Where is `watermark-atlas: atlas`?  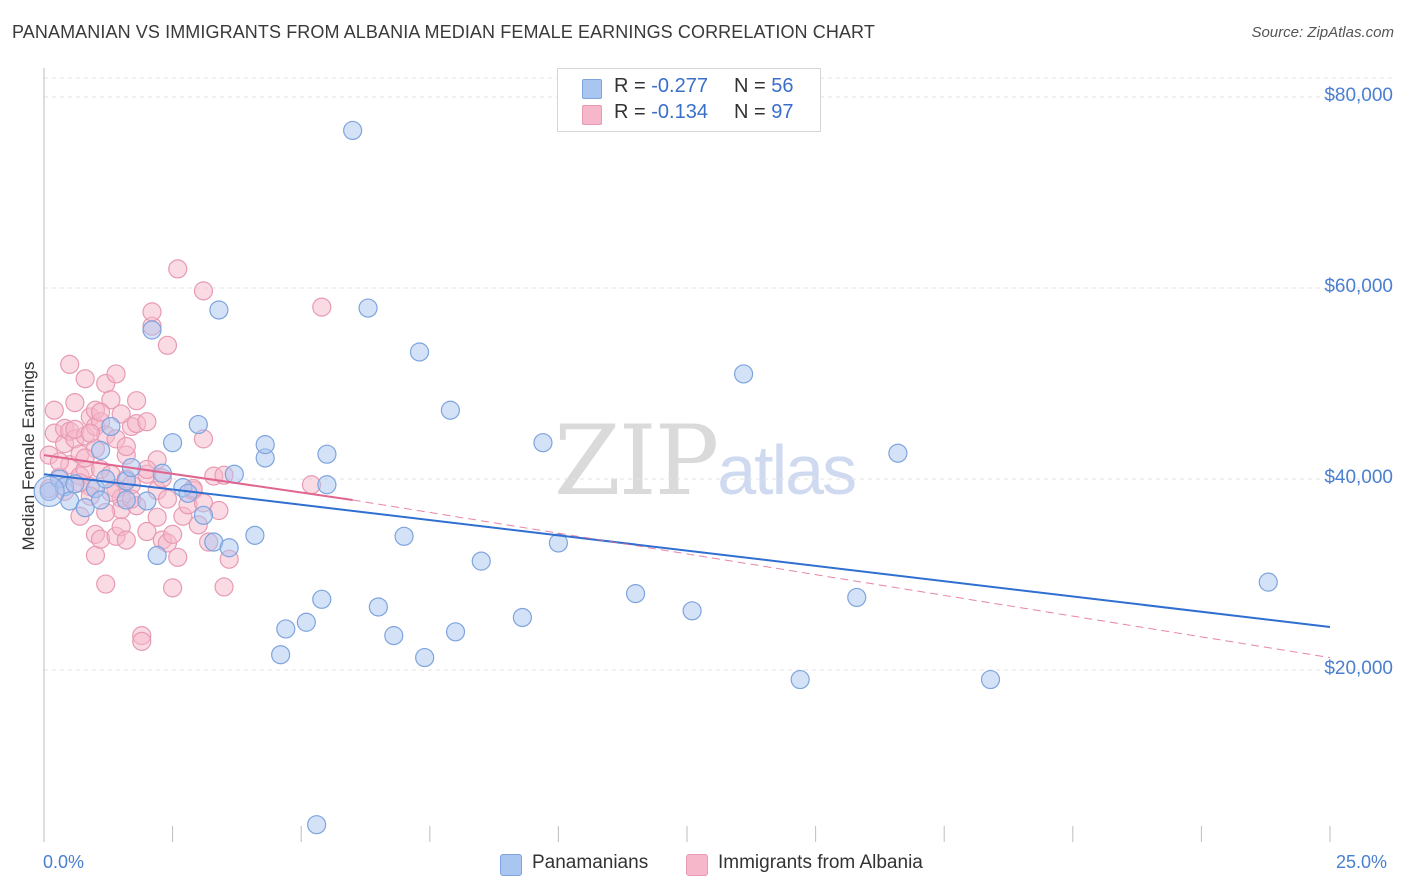 watermark-atlas: atlas is located at coordinates (787, 470).